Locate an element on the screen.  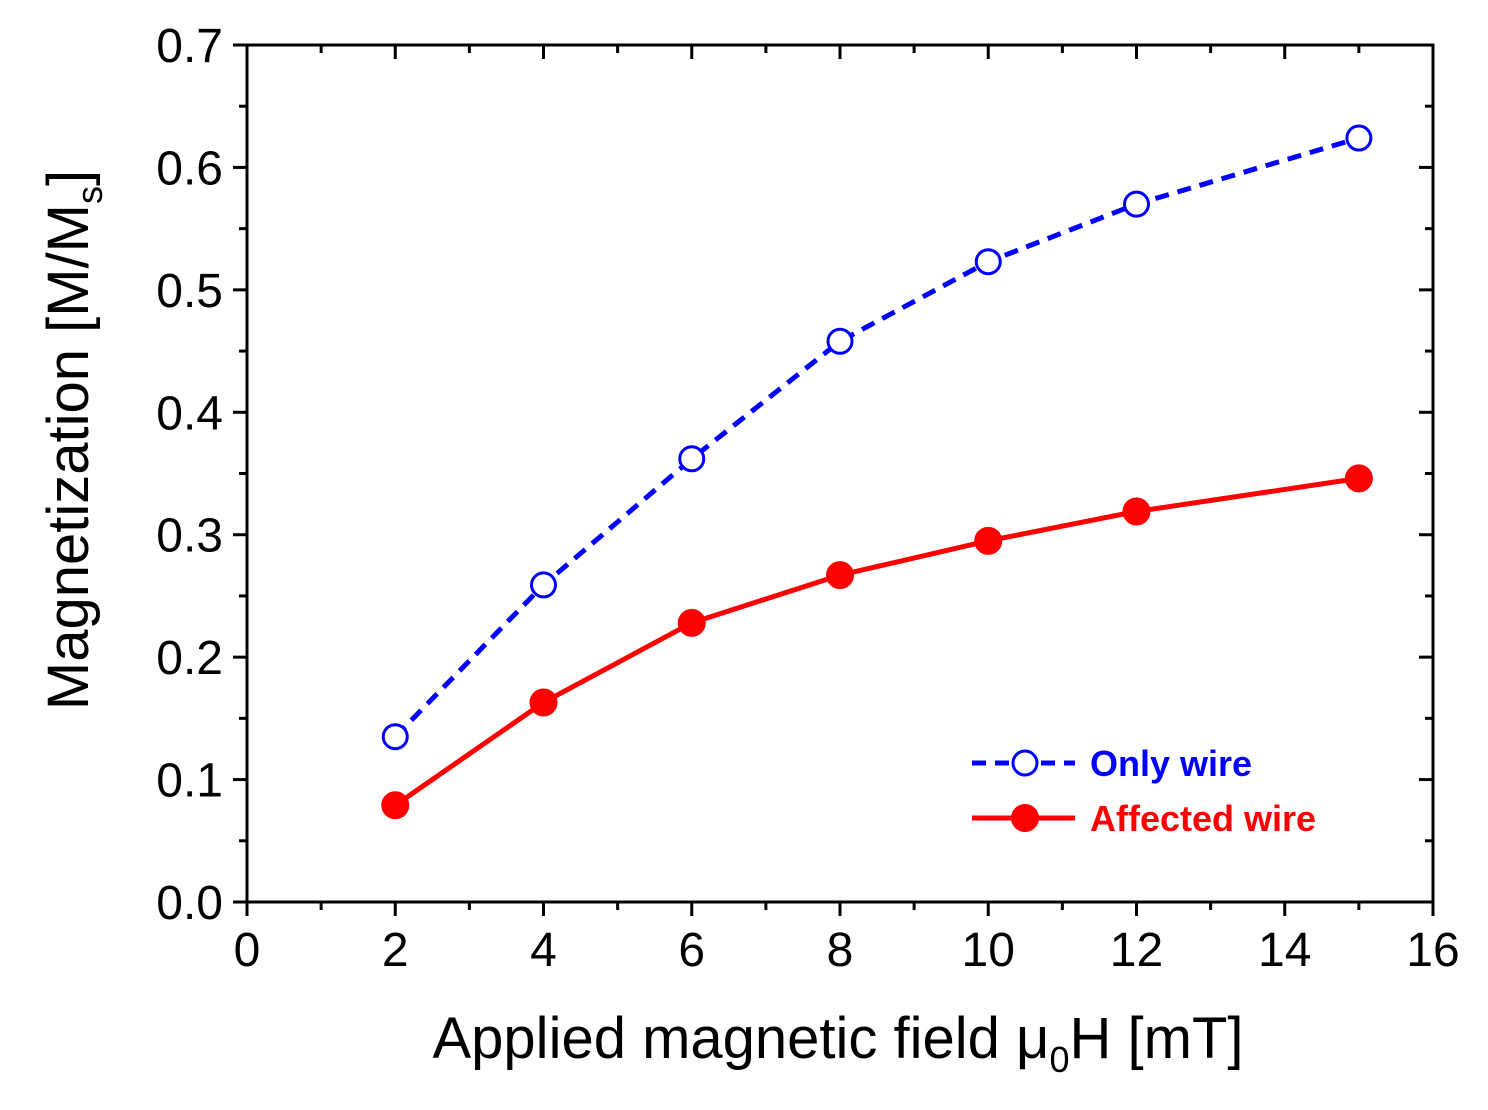
x-tick-label: 12 is located at coordinates (1136, 950).